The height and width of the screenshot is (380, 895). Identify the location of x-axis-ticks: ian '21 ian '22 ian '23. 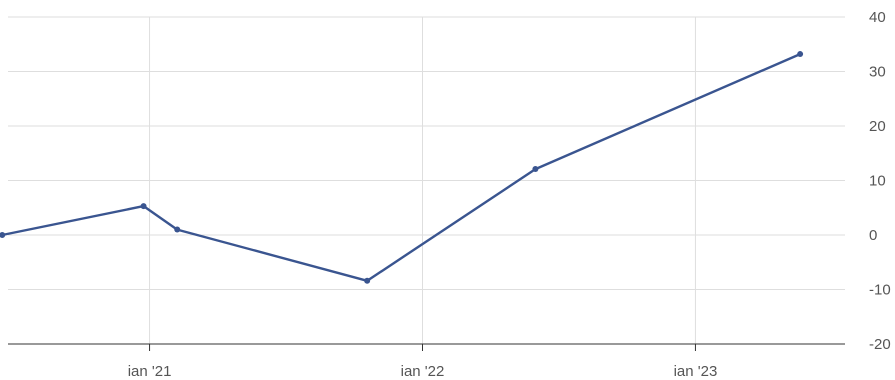
(423, 362).